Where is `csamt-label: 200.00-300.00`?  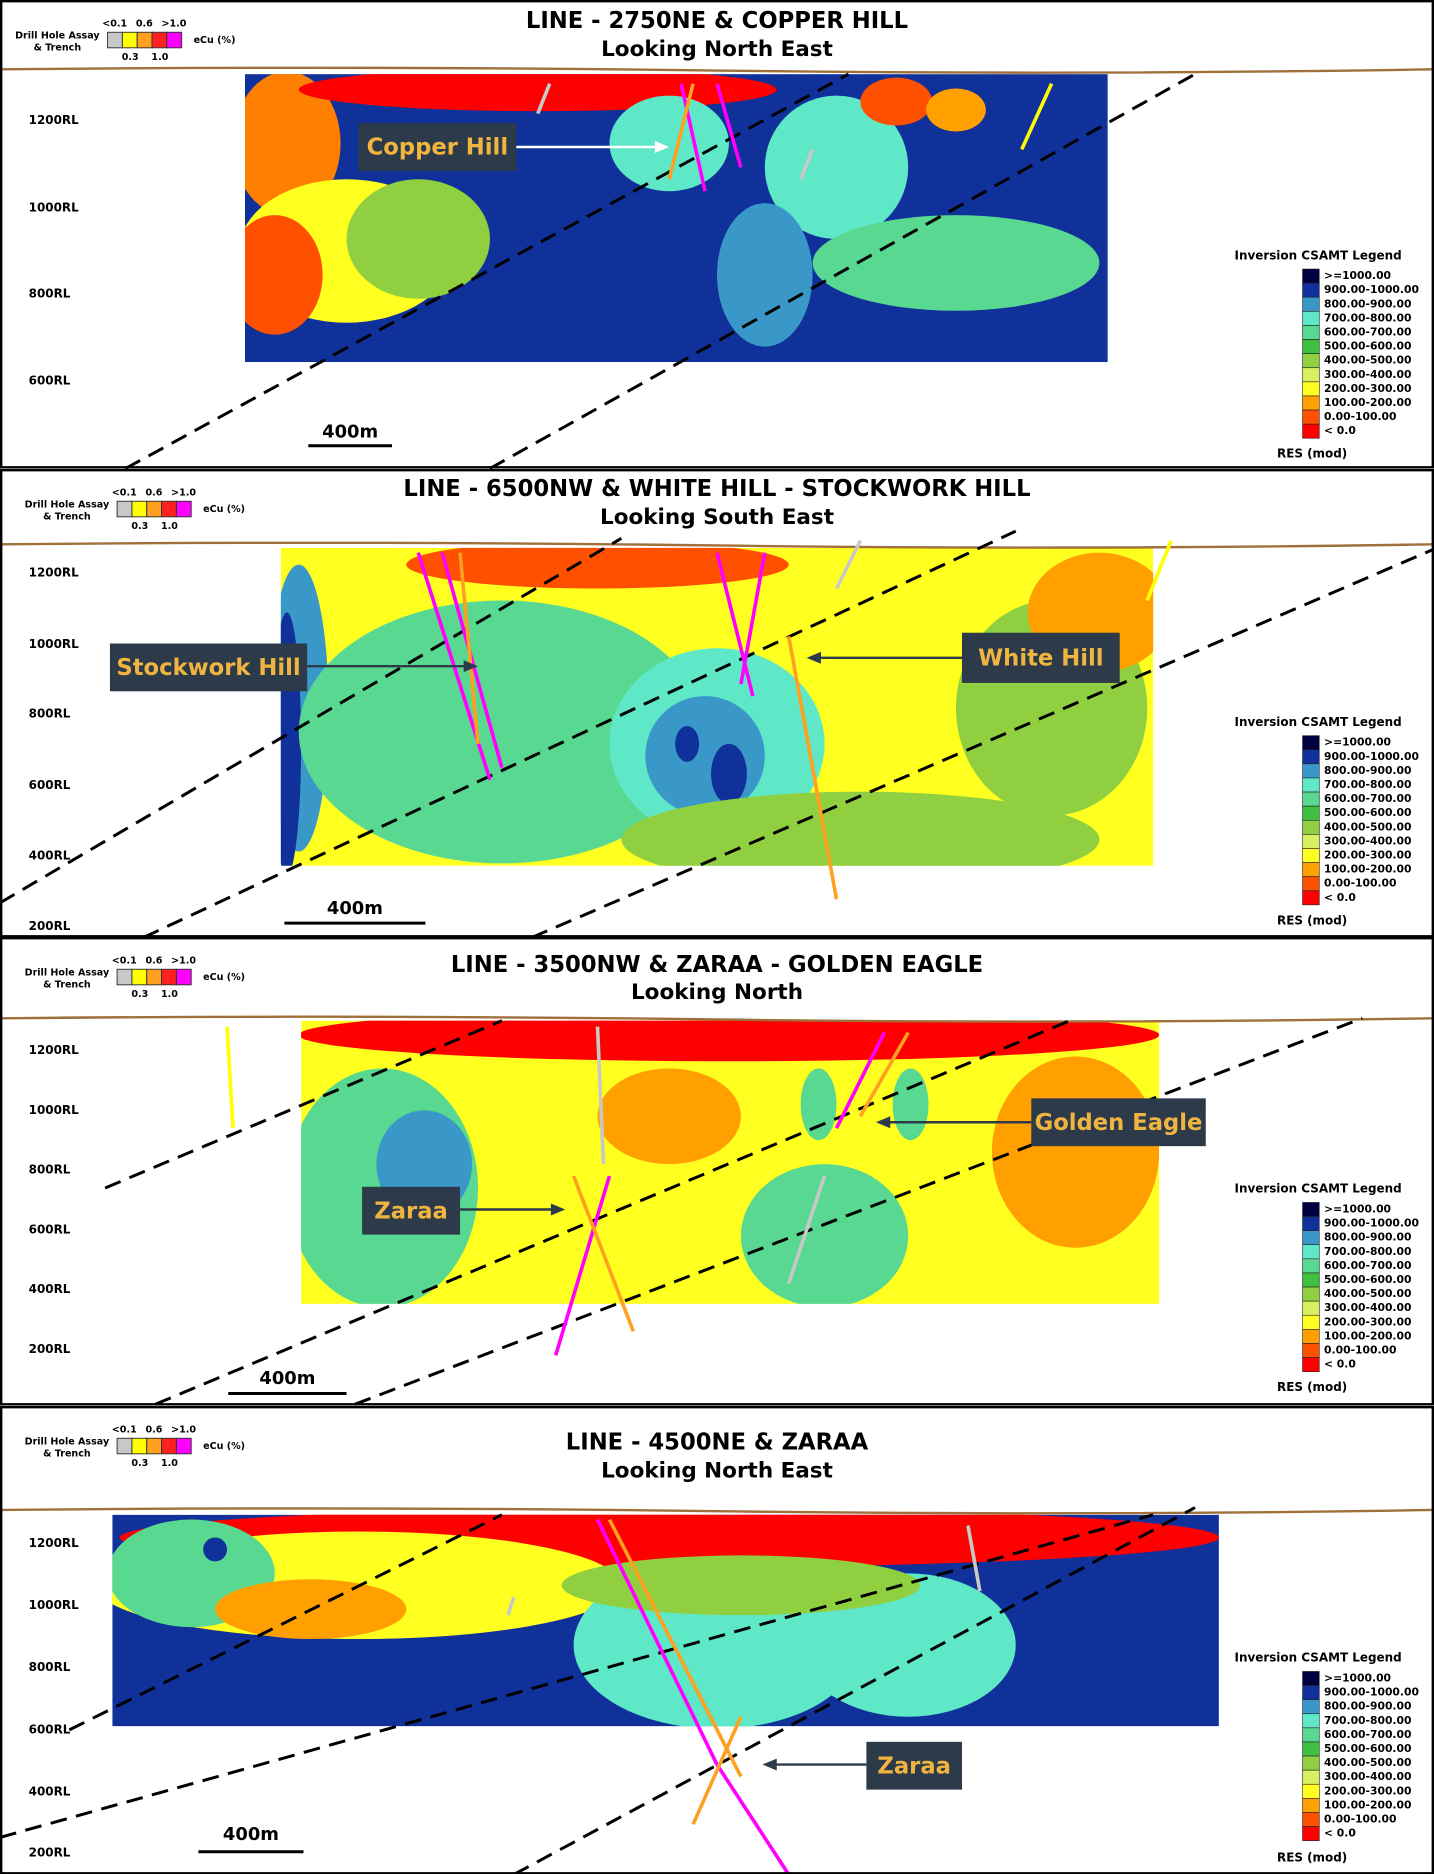
csamt-label: 200.00-300.00 is located at coordinates (1367, 1790).